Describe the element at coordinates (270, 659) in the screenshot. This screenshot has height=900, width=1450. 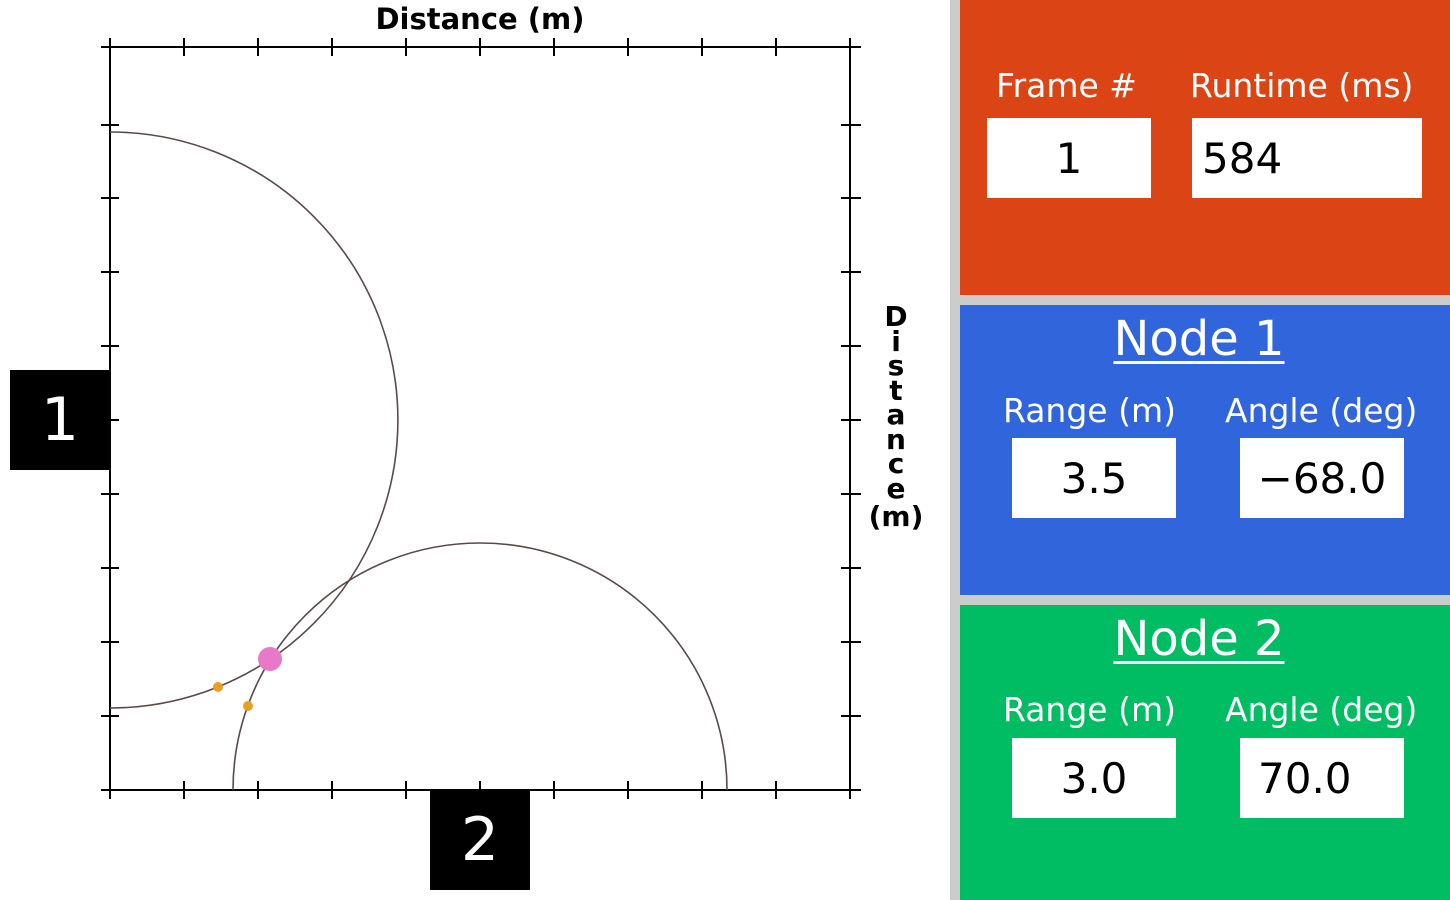
I see `position-estimate-marker` at that location.